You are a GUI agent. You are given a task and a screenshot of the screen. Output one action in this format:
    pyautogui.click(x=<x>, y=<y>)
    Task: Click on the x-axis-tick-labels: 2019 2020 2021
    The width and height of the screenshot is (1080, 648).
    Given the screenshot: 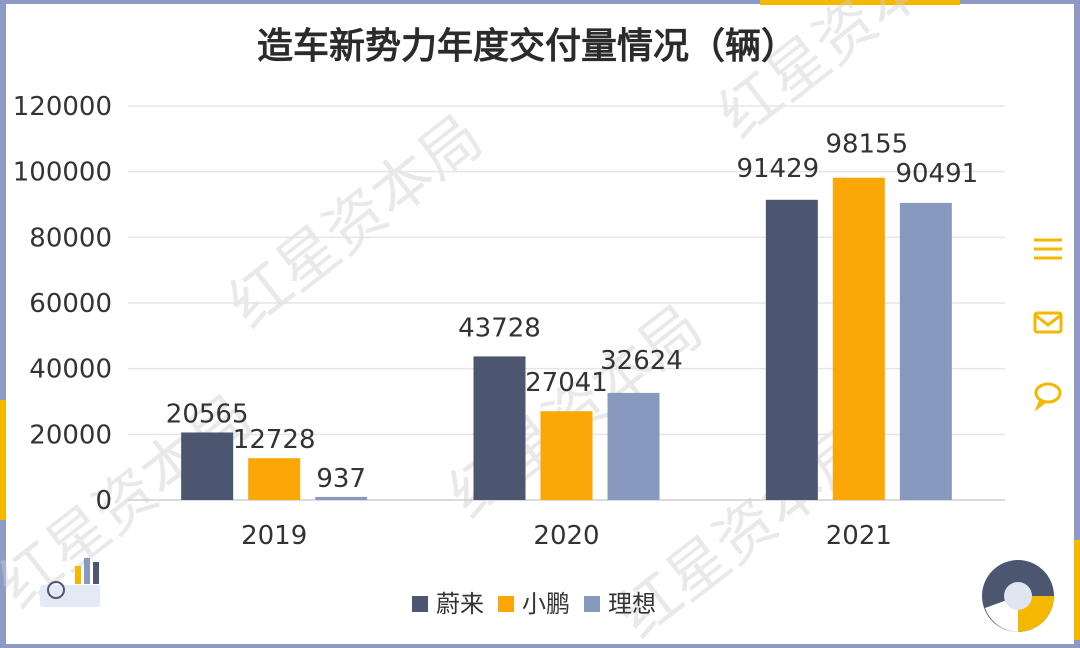 What is the action you would take?
    pyautogui.click(x=566, y=536)
    